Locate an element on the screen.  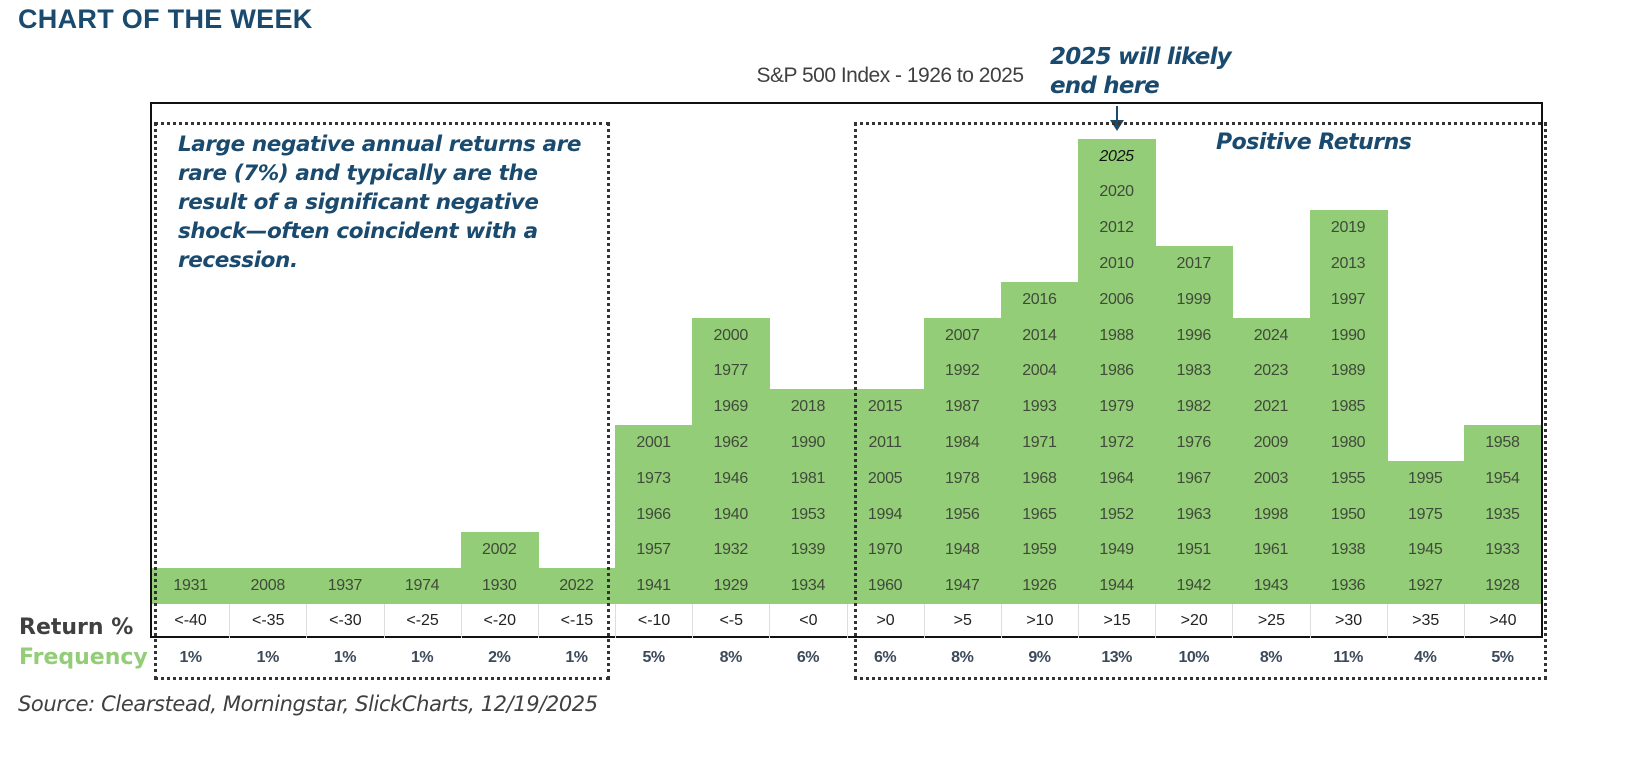
callout-line-2: end here is located at coordinates (1105, 86).